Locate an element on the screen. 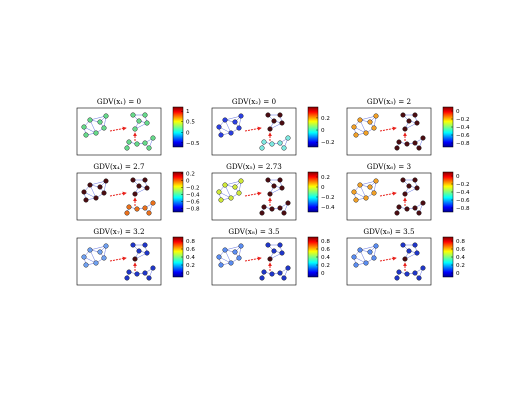  panel-1: GDV(x₁) = 0 1 0.5 0 −0.5 is located at coordinates (138, 126).